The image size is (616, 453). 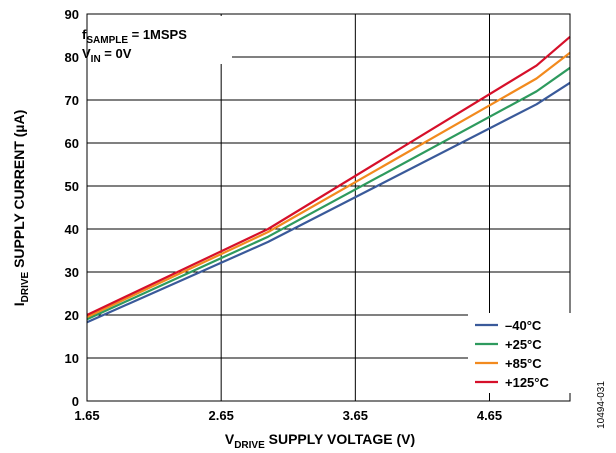 What do you see at coordinates (72, 229) in the screenshot?
I see `y-tick-label: 40` at bounding box center [72, 229].